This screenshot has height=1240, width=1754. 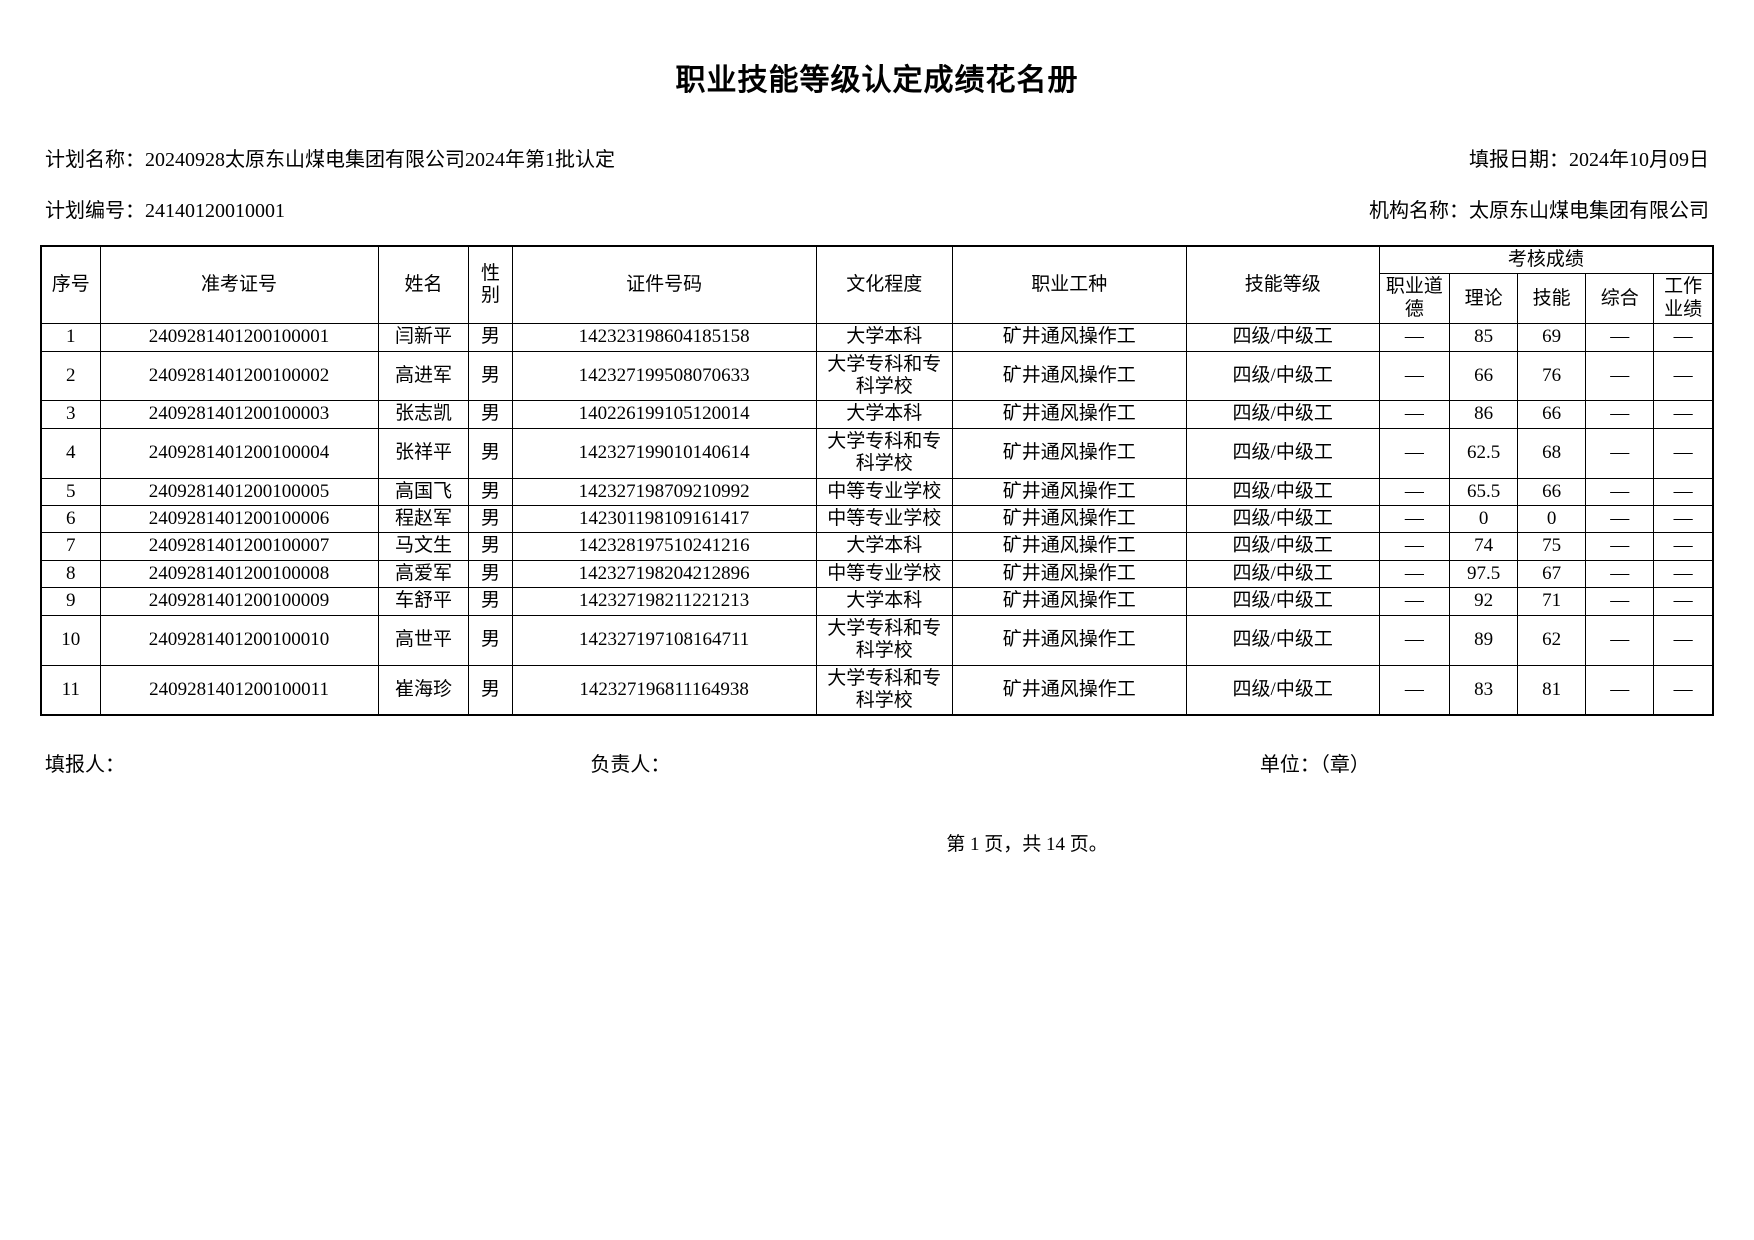 I want to click on cell-skill: 67, so click(x=1552, y=574).